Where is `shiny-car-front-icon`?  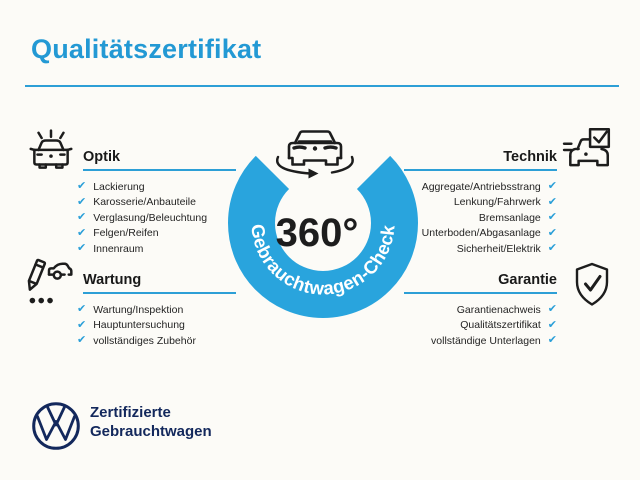
shiny-car-front-icon is located at coordinates (51, 149).